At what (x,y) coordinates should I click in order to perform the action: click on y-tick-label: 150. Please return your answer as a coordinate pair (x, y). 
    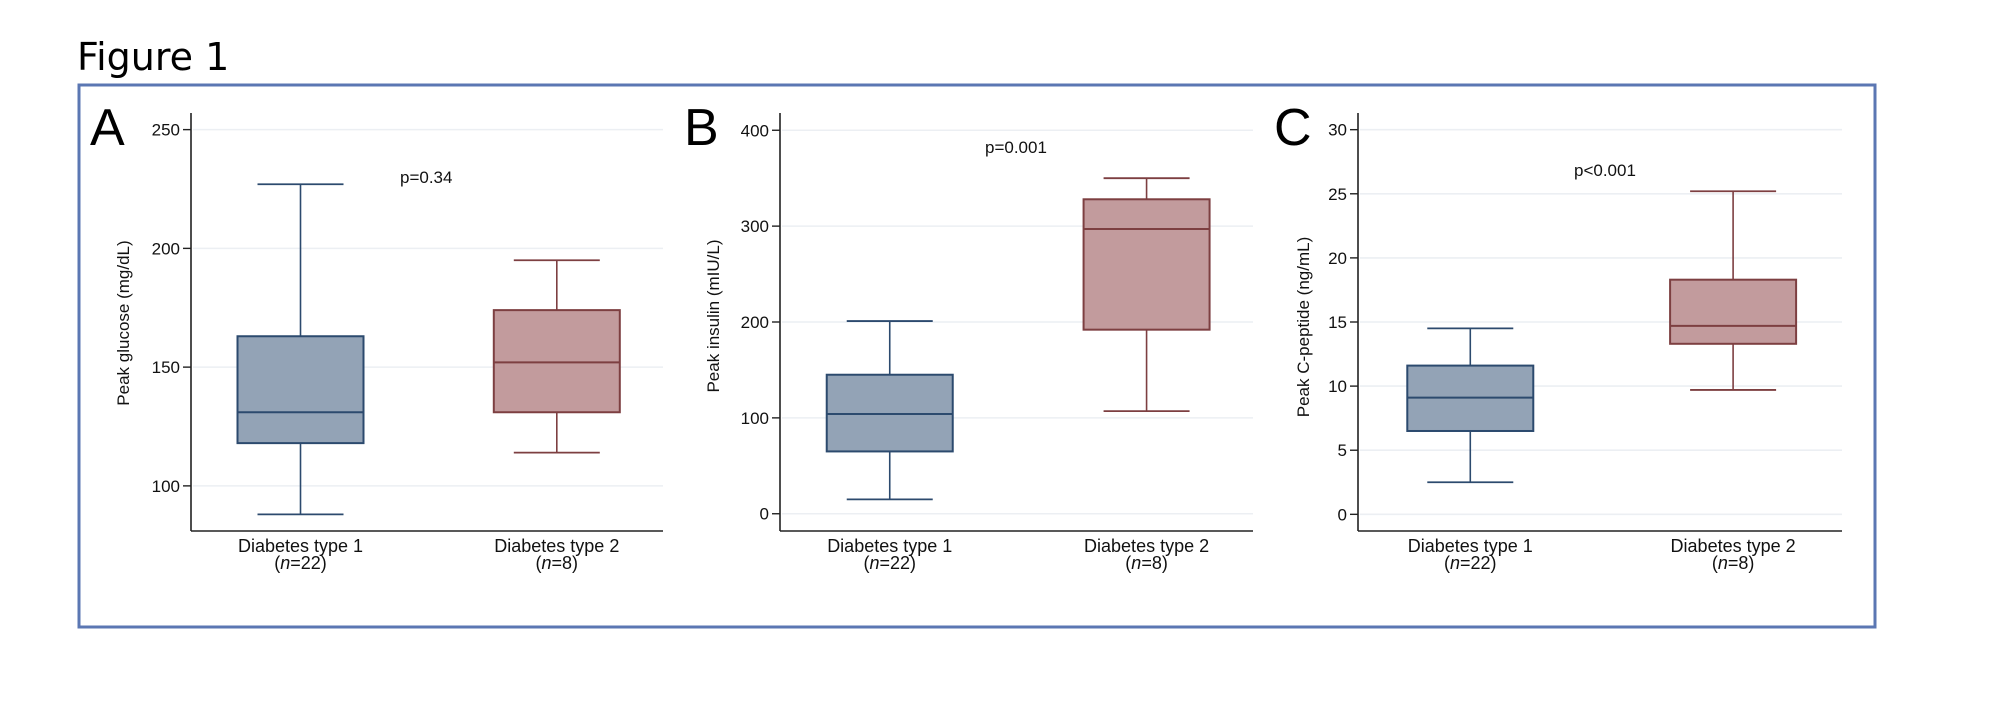
    Looking at the image, I should click on (166, 367).